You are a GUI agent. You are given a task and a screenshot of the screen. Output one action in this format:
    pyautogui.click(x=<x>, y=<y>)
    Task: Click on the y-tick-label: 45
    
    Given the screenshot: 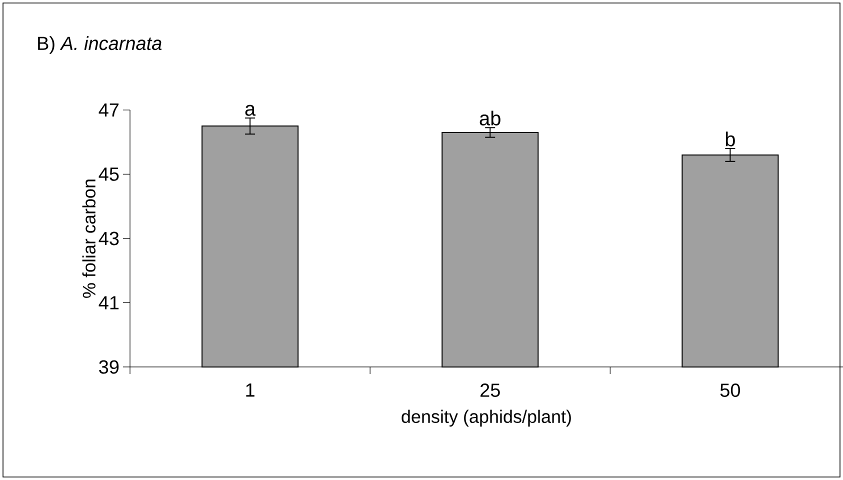 What is the action you would take?
    pyautogui.click(x=108, y=174)
    